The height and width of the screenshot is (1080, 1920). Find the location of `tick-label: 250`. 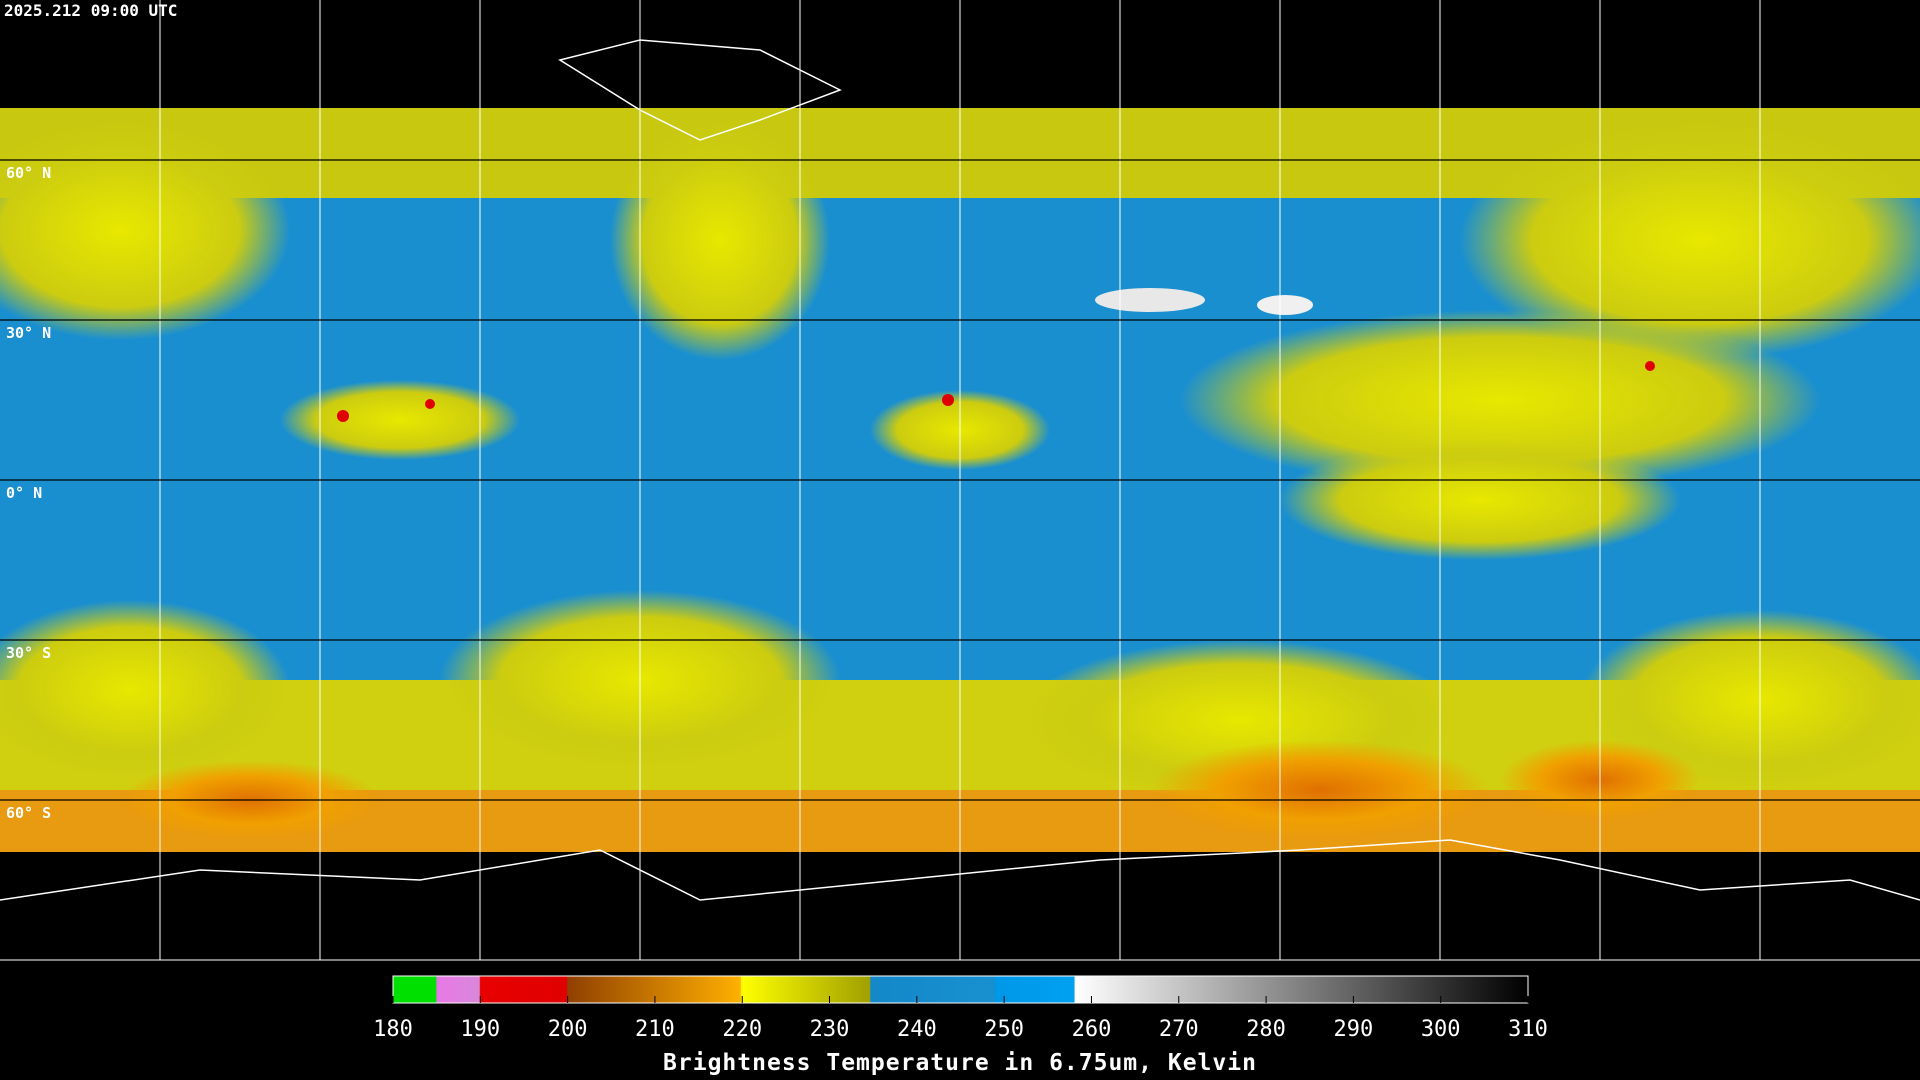

tick-label: 250 is located at coordinates (1004, 1029).